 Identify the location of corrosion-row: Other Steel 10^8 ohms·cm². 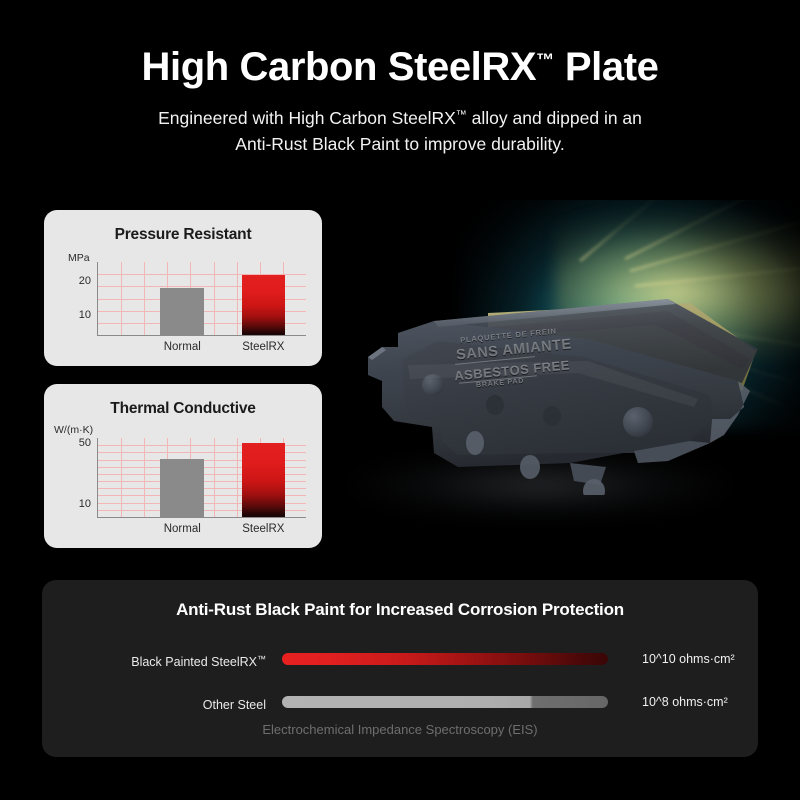
(400, 702).